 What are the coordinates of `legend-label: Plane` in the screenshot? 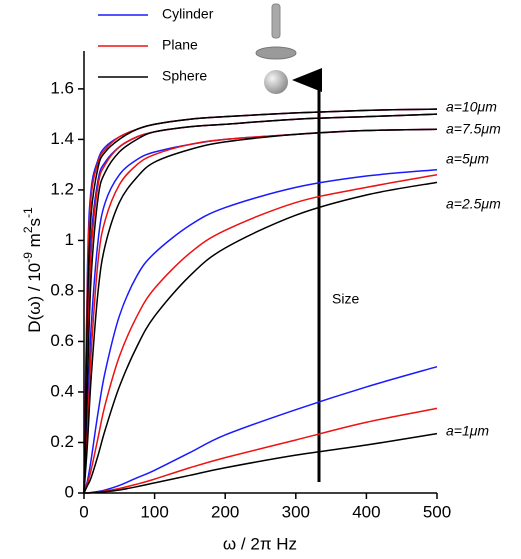 It's located at (180, 45).